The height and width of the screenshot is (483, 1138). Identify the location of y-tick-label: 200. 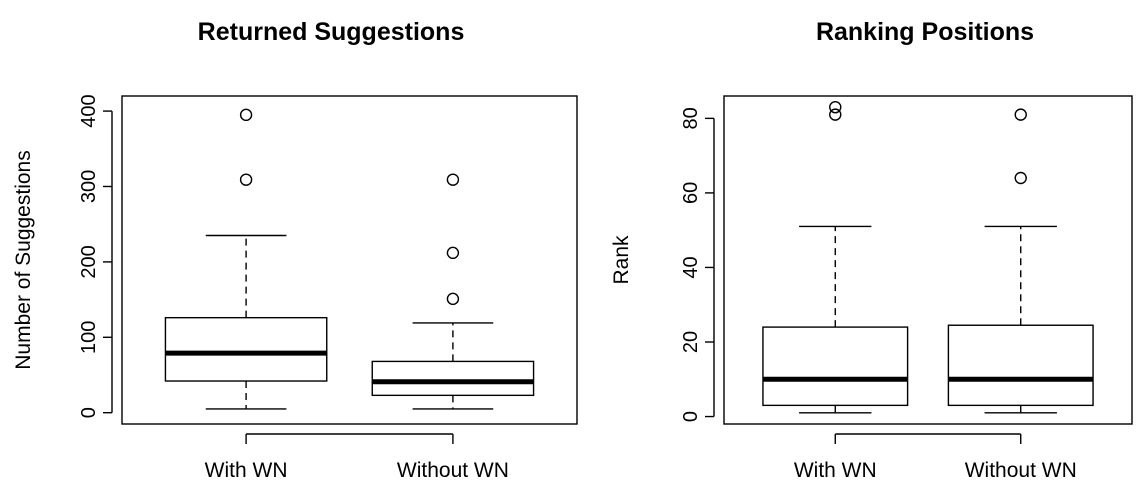
(89, 261).